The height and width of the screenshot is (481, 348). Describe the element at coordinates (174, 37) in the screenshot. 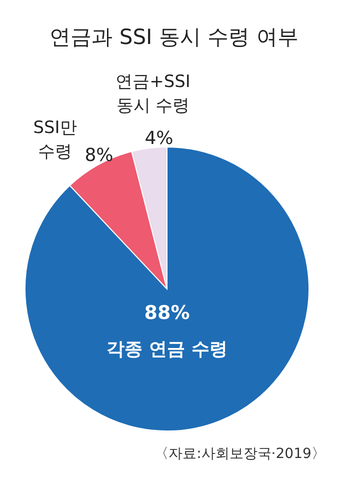

I see `title: 연금과 SSI 동시 수령 여부` at that location.